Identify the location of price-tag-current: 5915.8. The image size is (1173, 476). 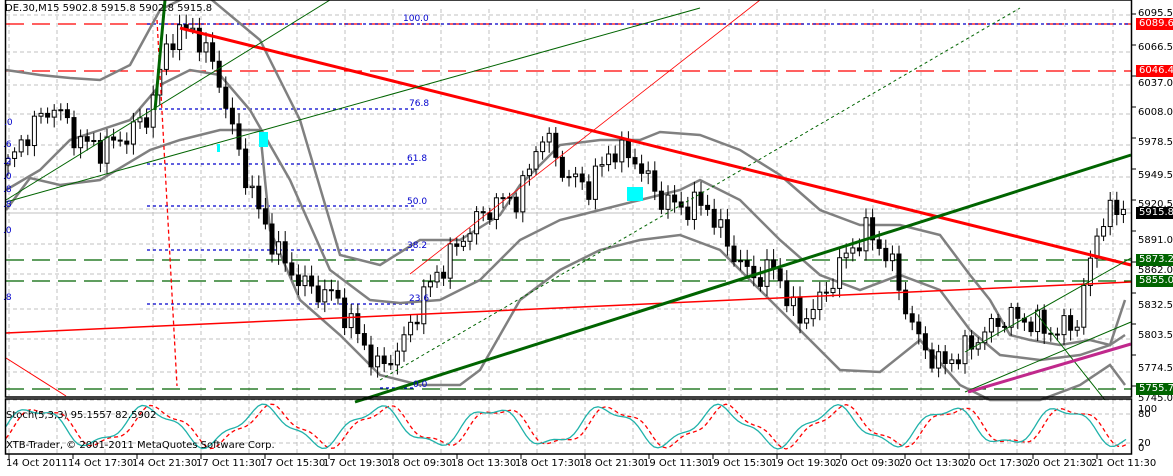
(1154, 213).